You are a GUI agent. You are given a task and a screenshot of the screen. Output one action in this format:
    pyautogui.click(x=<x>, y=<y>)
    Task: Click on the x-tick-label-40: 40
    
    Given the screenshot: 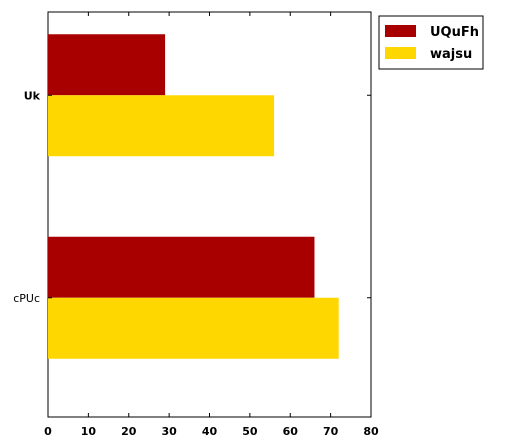 What is the action you would take?
    pyautogui.click(x=210, y=431)
    